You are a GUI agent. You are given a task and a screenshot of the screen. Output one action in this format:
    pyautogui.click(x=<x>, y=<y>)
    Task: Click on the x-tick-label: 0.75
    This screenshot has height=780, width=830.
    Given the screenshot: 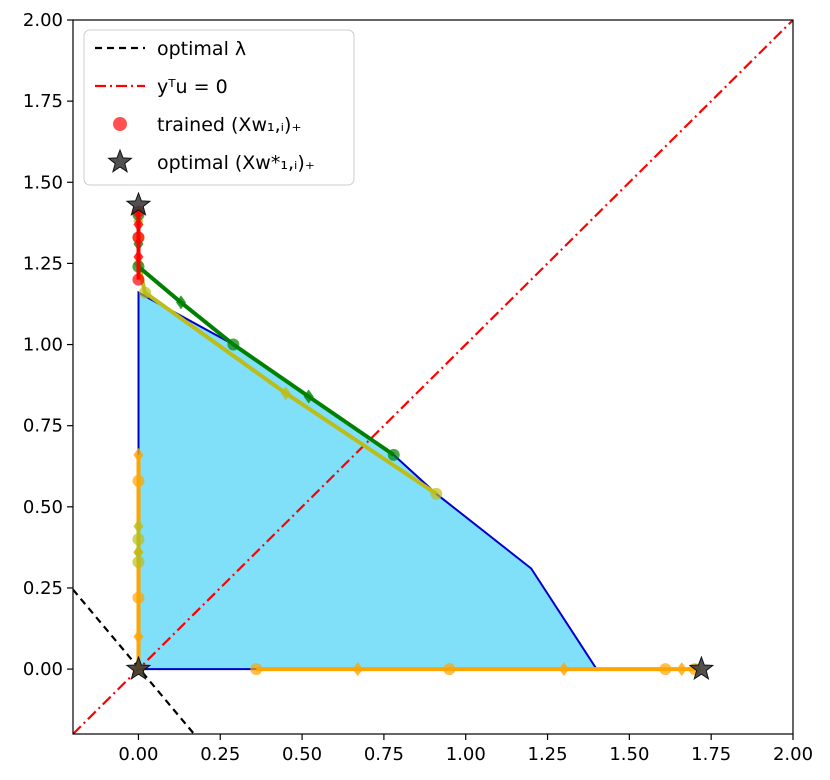 What is the action you would take?
    pyautogui.click(x=384, y=754)
    